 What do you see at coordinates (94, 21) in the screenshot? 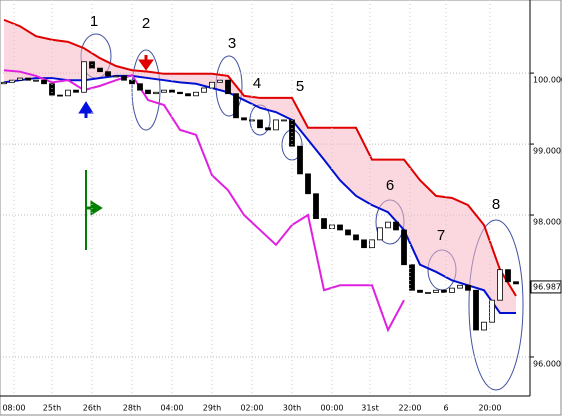
I see `annotation-number: 1` at bounding box center [94, 21].